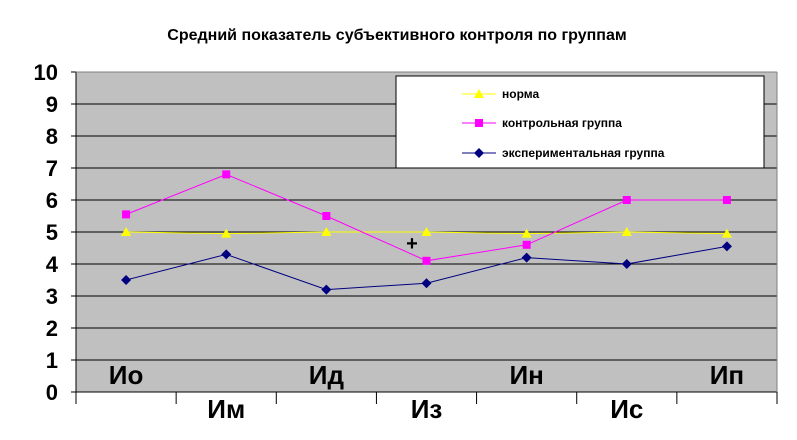 The image size is (797, 440). I want to click on y-tick-label: 6, so click(52, 200).